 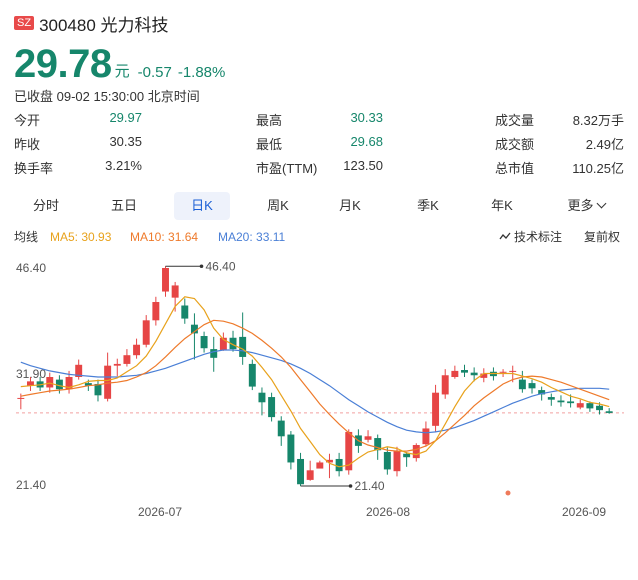 I want to click on x-tick-label: 2026-09, so click(x=584, y=512).